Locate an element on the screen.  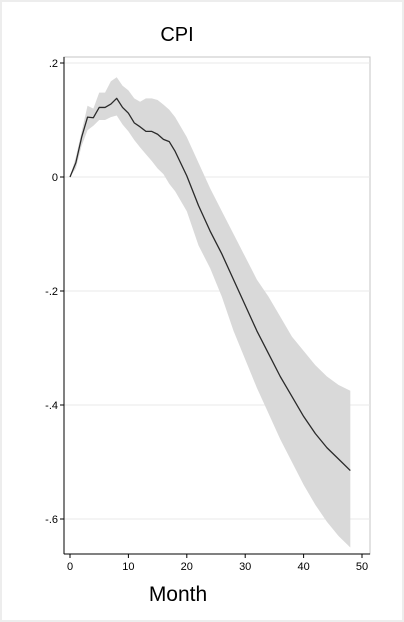
x-tick-label: 20 is located at coordinates (187, 567).